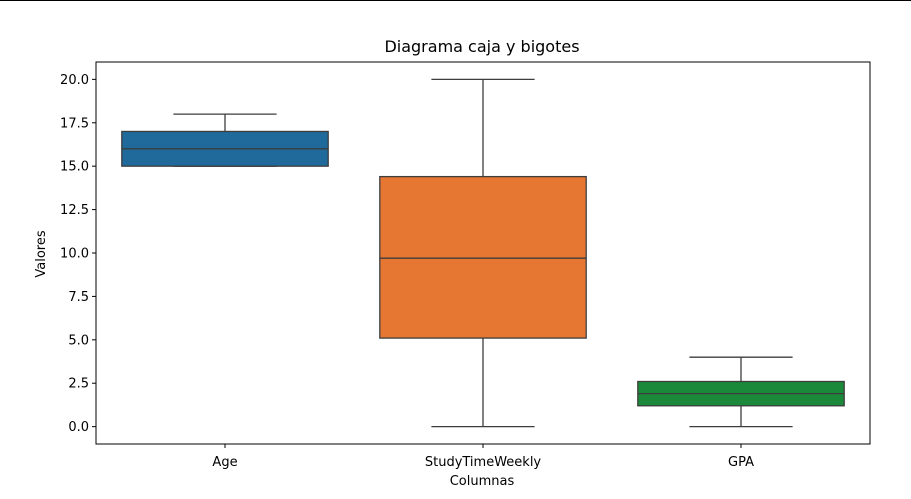 The height and width of the screenshot is (499, 911). Describe the element at coordinates (455, 0) in the screenshot. I see `top-border-line` at that location.